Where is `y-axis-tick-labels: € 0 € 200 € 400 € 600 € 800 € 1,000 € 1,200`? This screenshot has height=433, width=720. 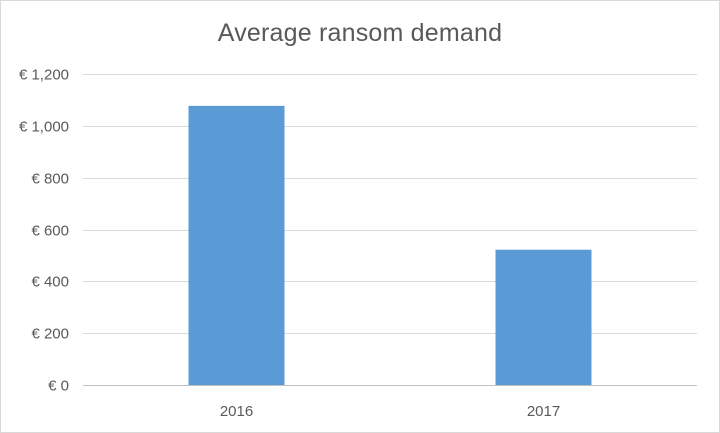
y-axis-tick-labels: € 0 € 200 € 400 € 600 € 800 € 1,000 € 1,200 is located at coordinates (44, 231).